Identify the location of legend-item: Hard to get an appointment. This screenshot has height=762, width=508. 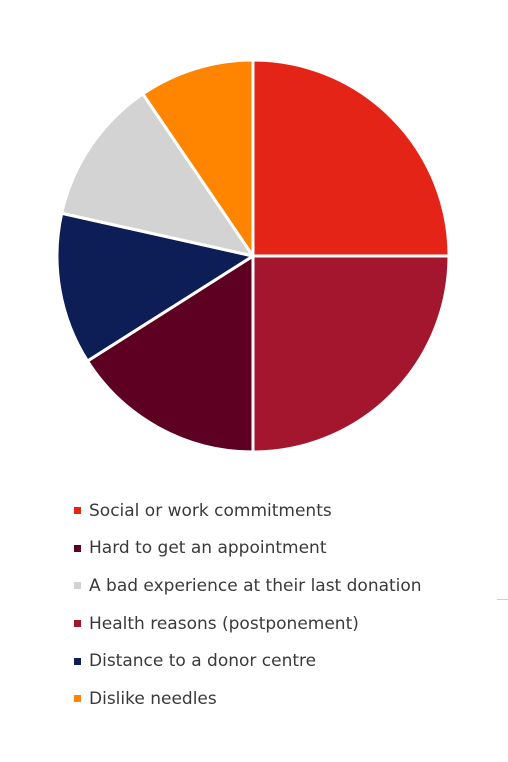
(248, 549).